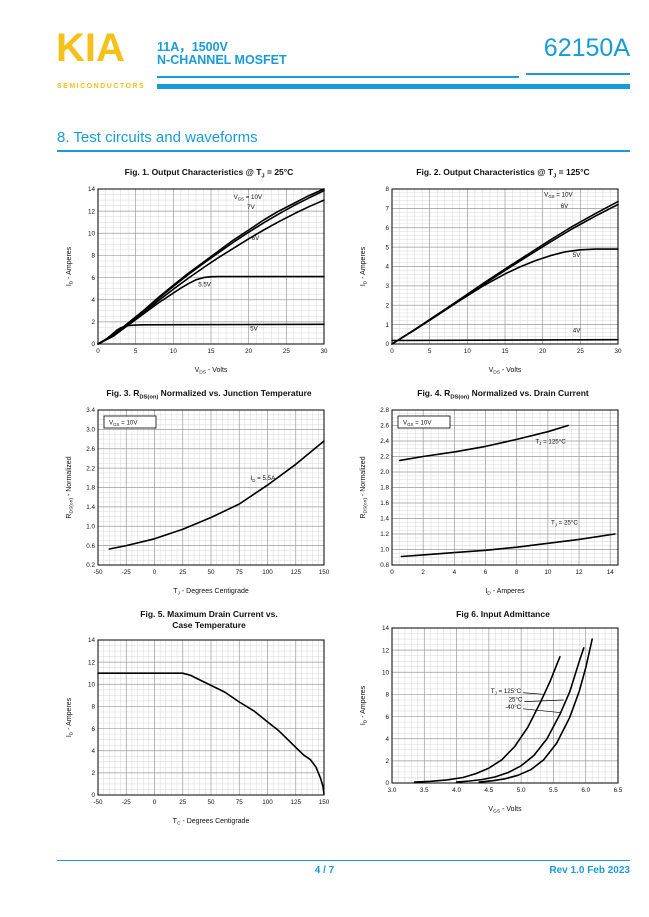 The height and width of the screenshot is (917, 649). What do you see at coordinates (254, 329) in the screenshot?
I see `svg-text: 5V` at bounding box center [254, 329].